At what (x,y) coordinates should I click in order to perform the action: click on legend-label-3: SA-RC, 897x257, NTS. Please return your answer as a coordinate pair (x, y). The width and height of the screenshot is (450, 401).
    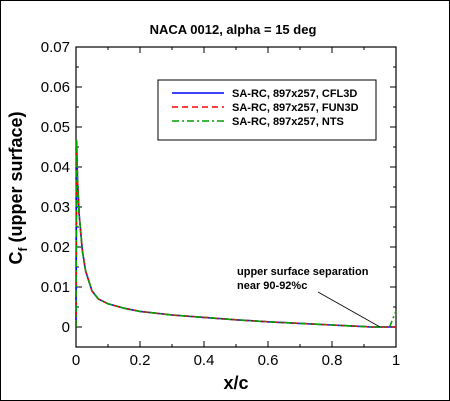
    Looking at the image, I should click on (288, 122).